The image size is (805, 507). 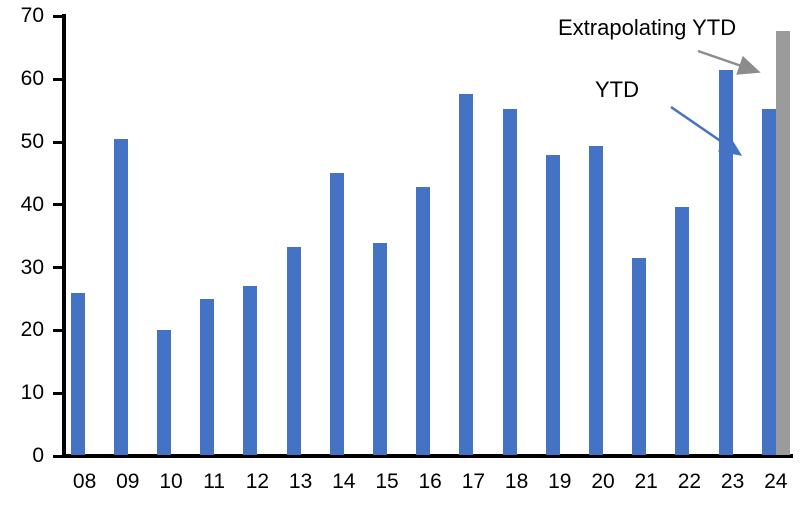 What do you see at coordinates (560, 481) in the screenshot?
I see `x-tick-label-19: 19` at bounding box center [560, 481].